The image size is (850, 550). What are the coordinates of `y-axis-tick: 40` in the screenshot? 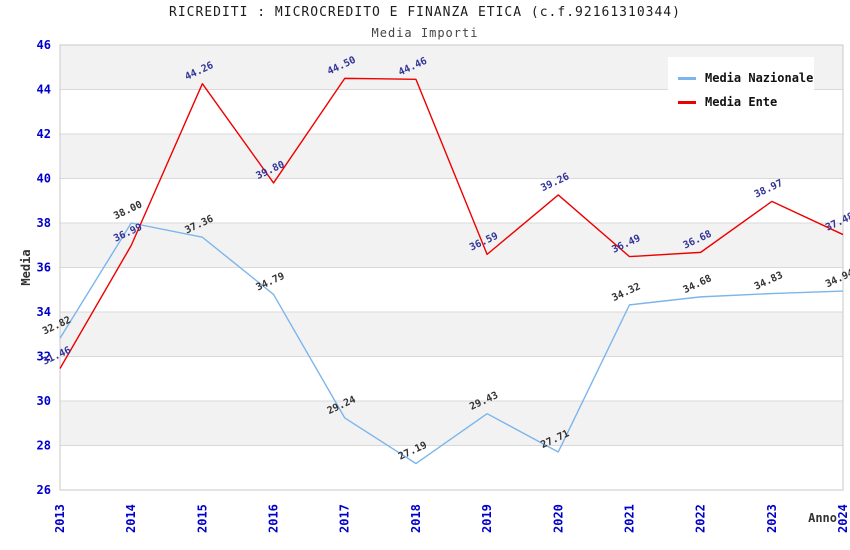 It's located at (44, 179).